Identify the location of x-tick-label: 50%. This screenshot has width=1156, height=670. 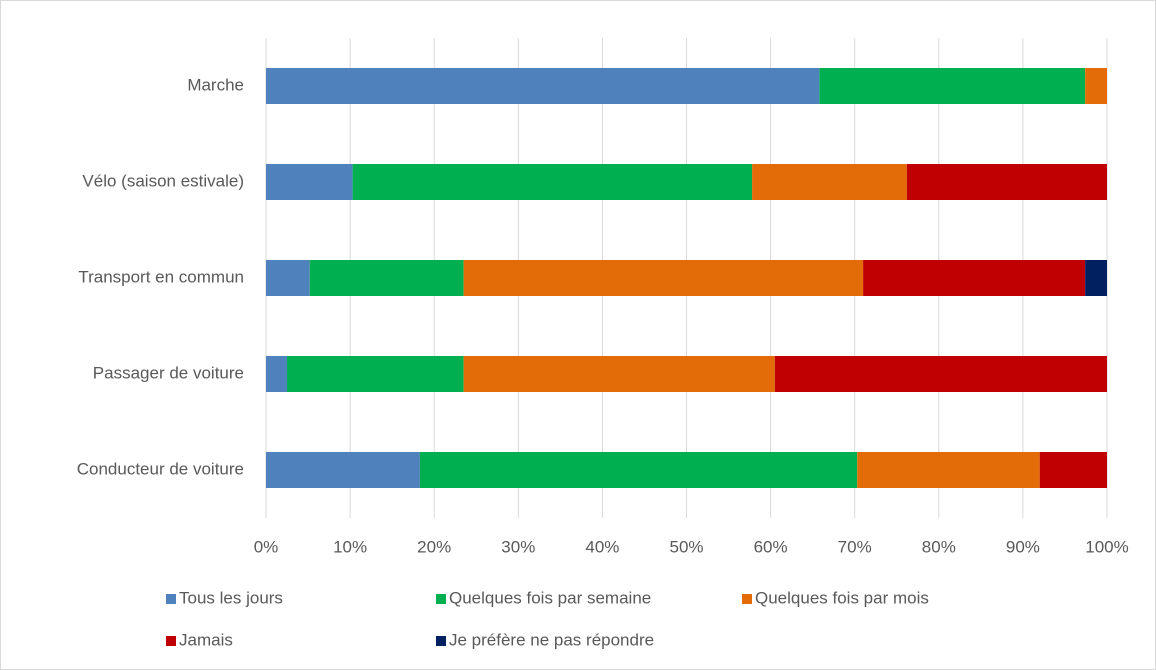
(686, 546).